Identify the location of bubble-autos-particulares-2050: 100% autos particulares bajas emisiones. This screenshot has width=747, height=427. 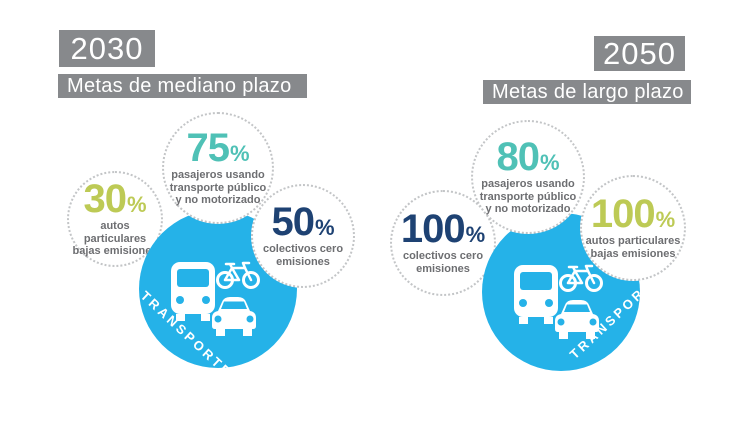
(633, 228).